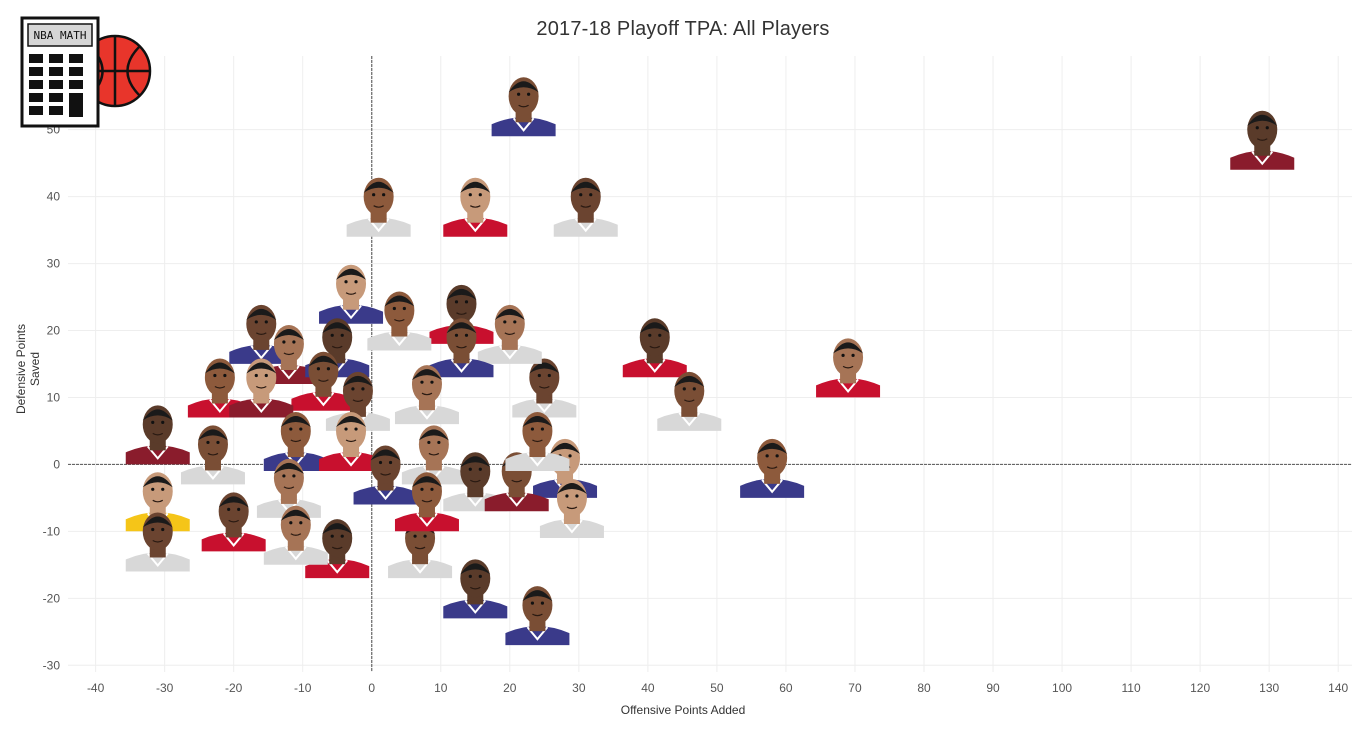 Image resolution: width=1366 pixels, height=735 pixels. What do you see at coordinates (54, 331) in the screenshot?
I see `y-tick-label: 20` at bounding box center [54, 331].